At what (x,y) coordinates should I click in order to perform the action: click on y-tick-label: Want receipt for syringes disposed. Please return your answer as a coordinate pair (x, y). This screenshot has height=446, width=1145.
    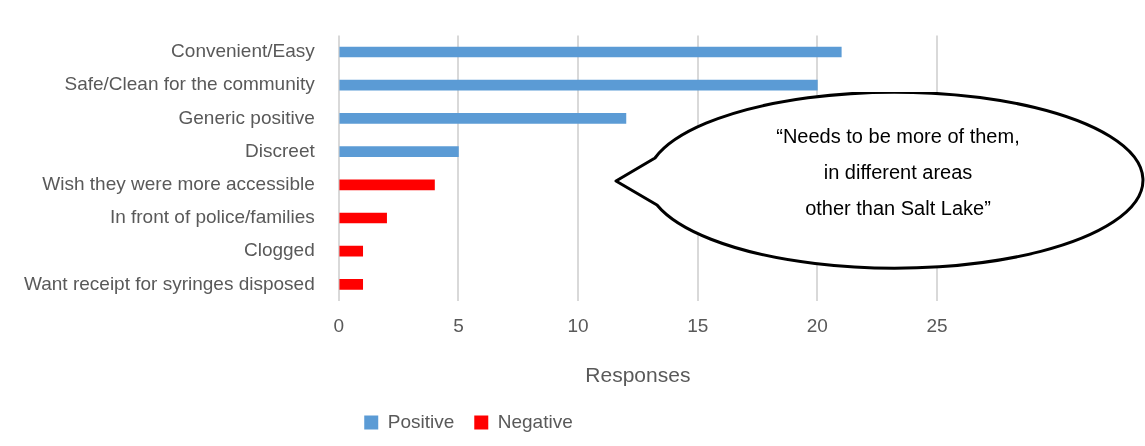
    Looking at the image, I should click on (169, 283).